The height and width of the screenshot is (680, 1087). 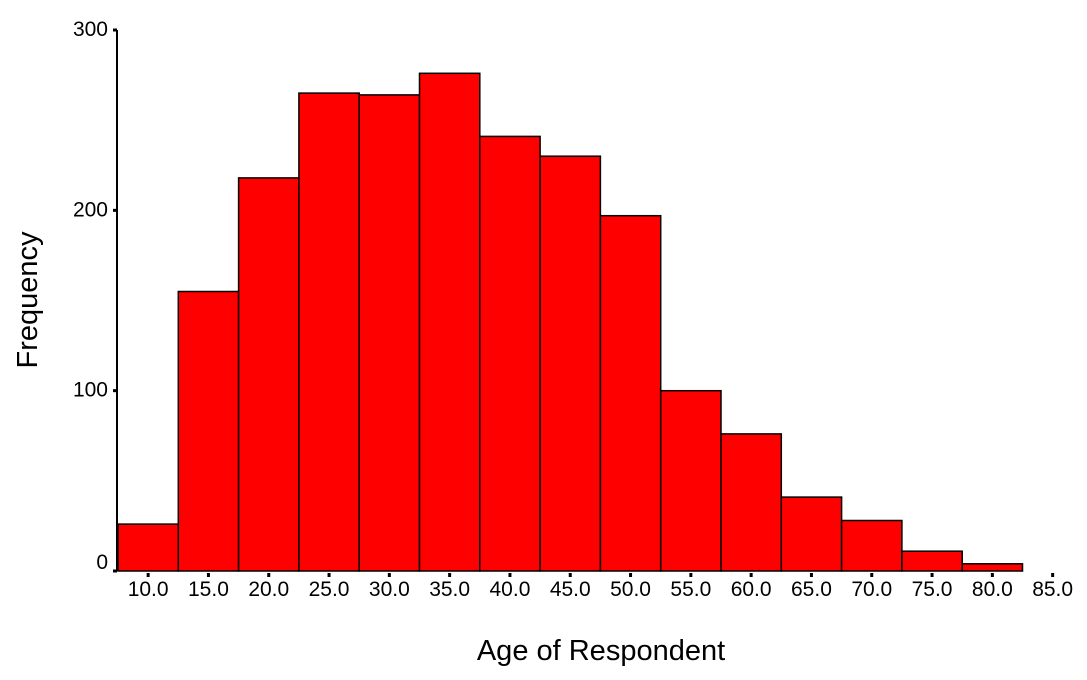 I want to click on x-tick-label: 65.0, so click(x=811, y=589).